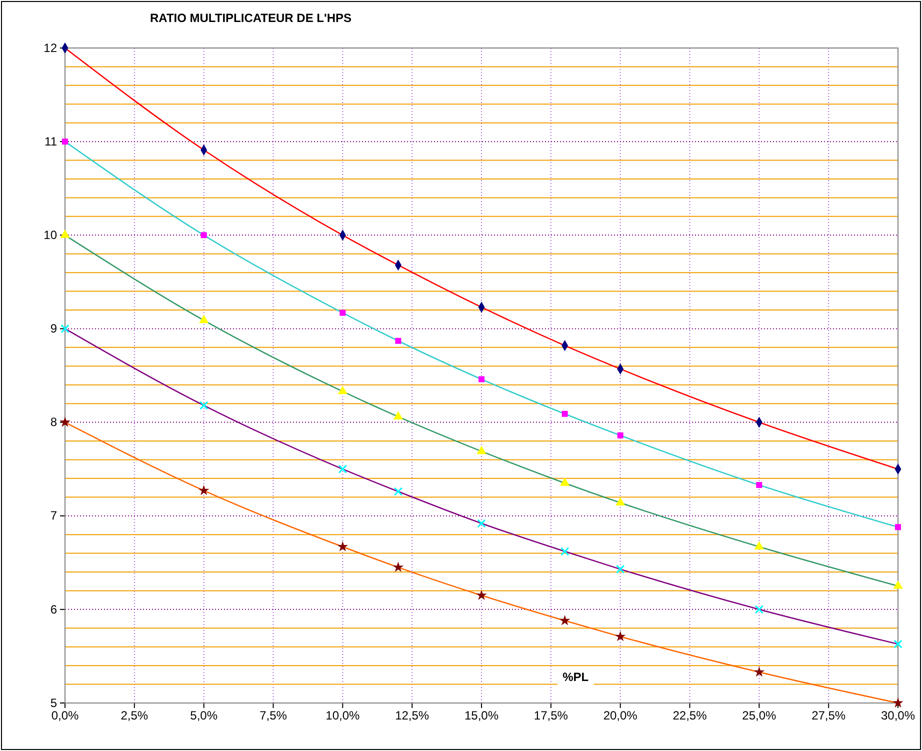 The width and height of the screenshot is (922, 751). What do you see at coordinates (54, 703) in the screenshot?
I see `y-tick-label: 5` at bounding box center [54, 703].